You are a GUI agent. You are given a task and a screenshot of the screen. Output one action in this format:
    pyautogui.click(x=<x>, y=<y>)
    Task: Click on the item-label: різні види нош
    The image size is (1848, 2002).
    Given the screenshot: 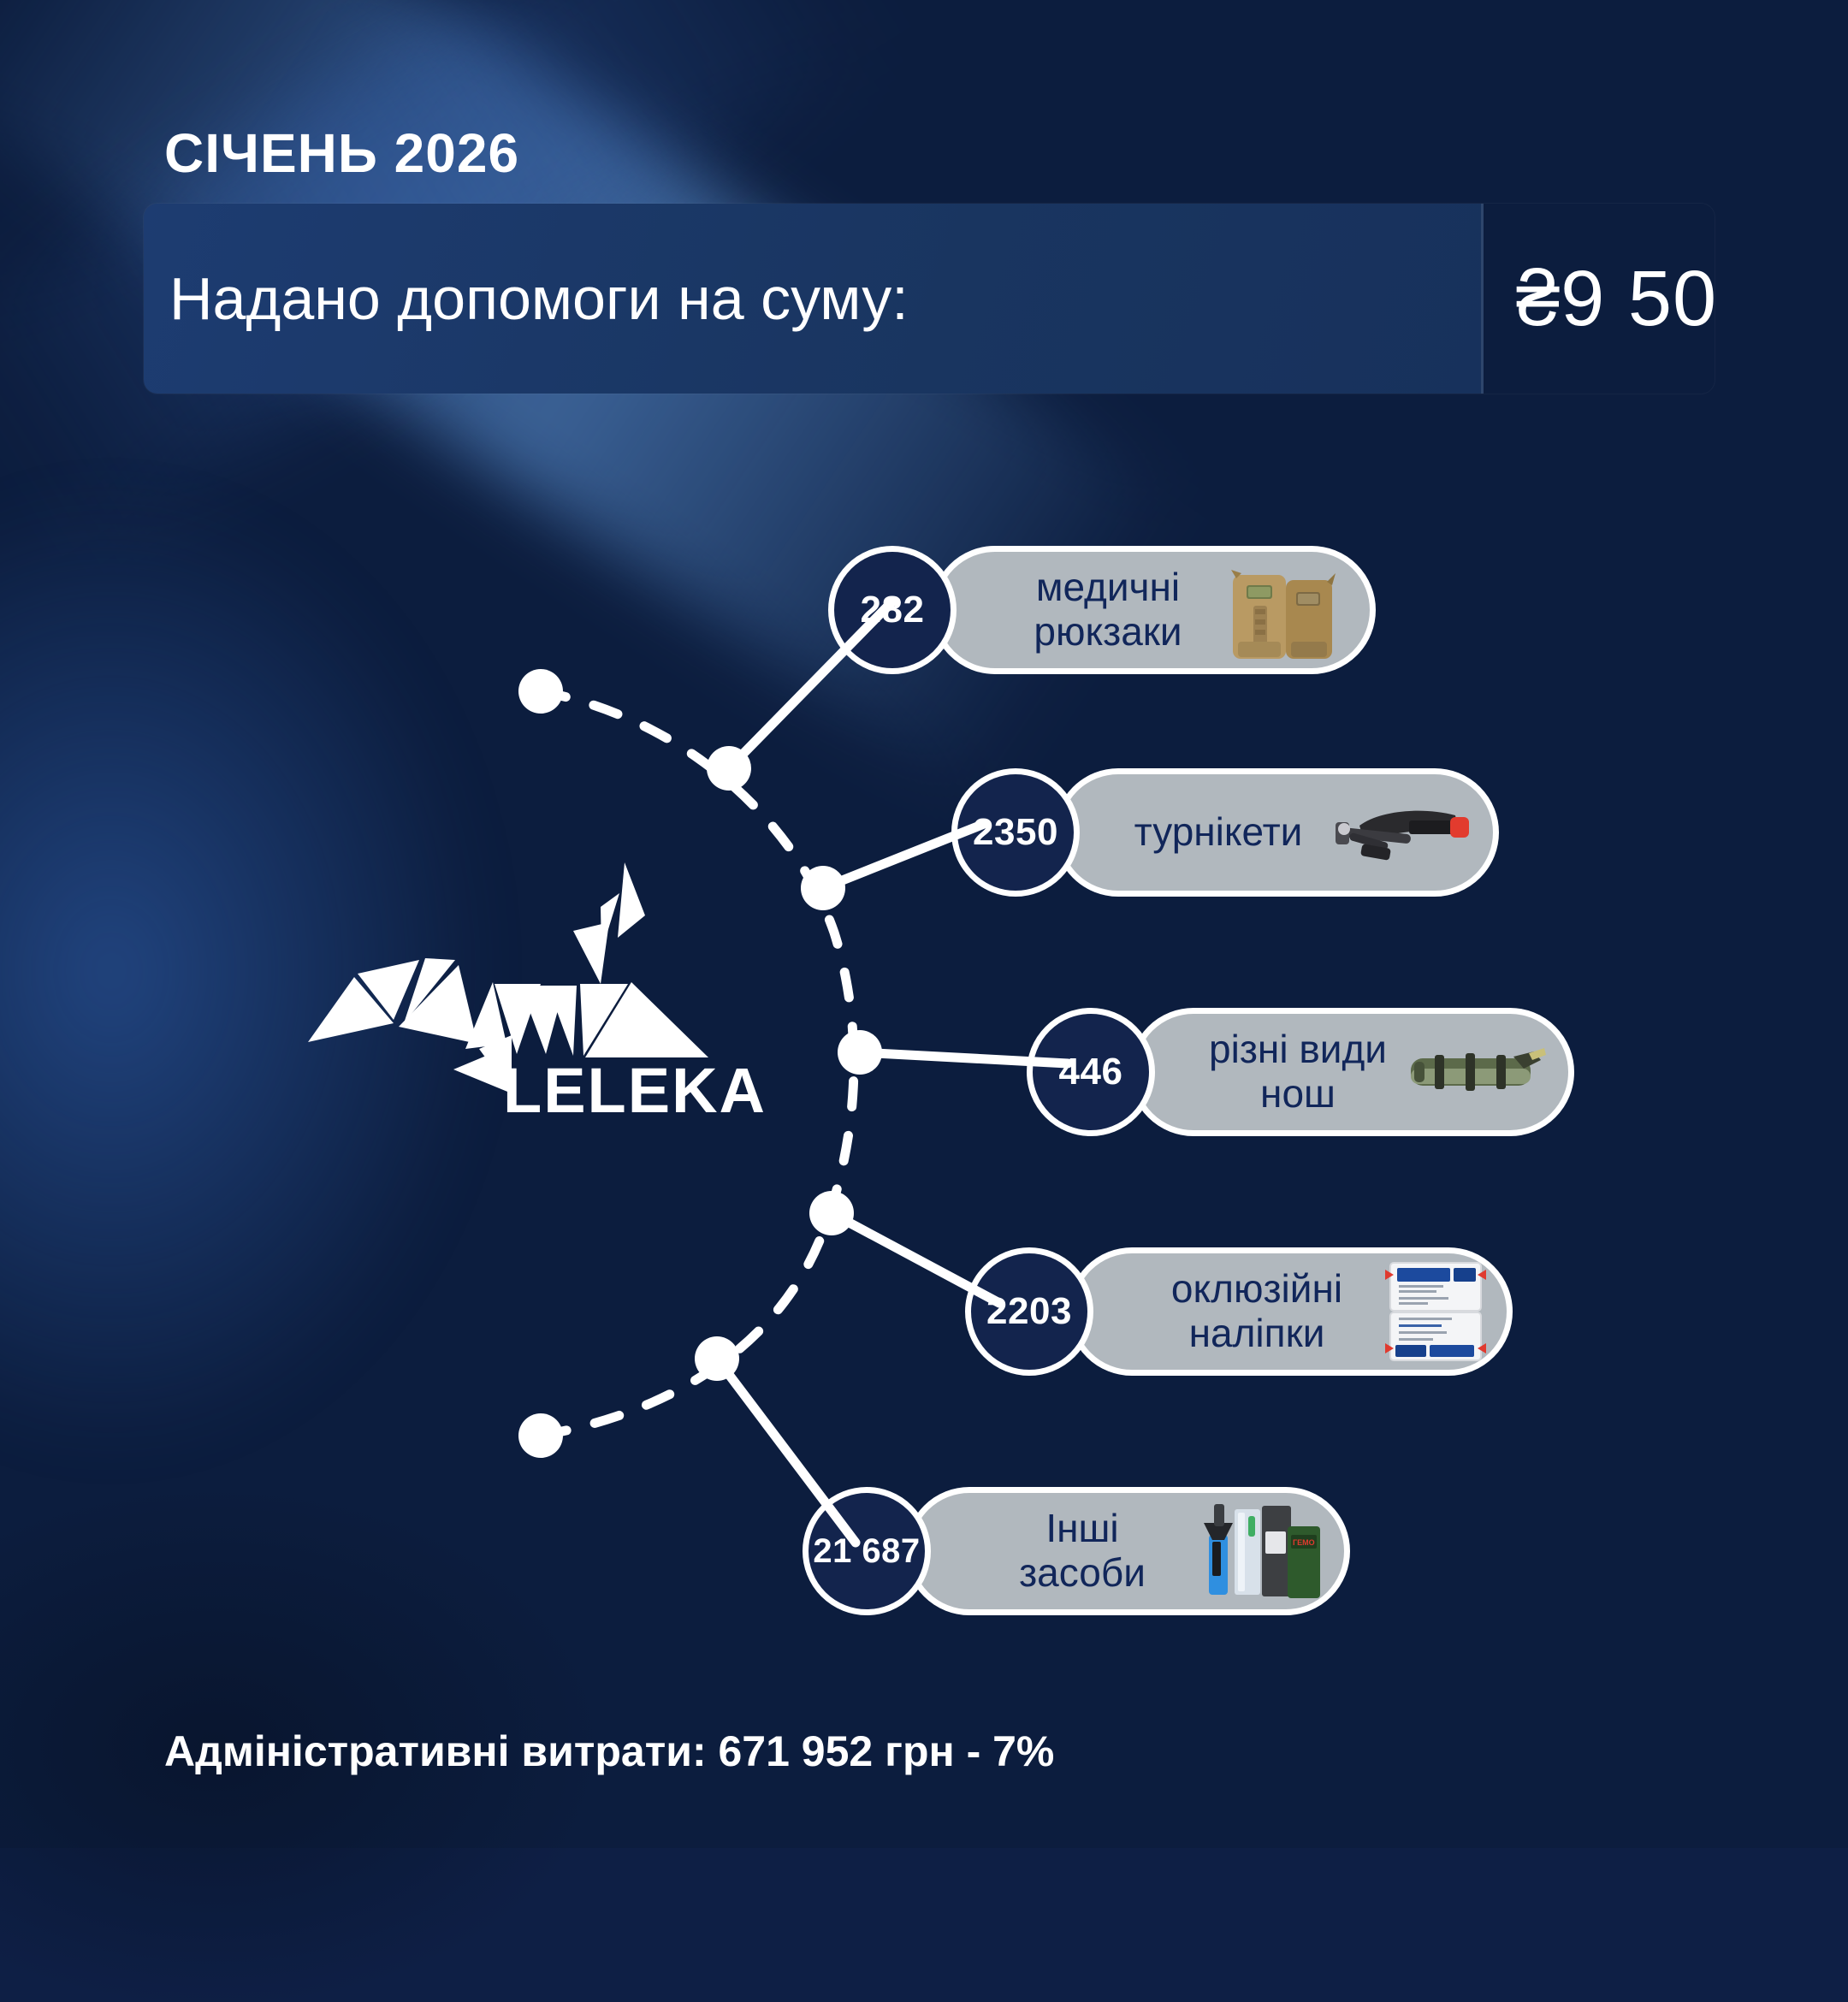 What is the action you would take?
    pyautogui.click(x=1304, y=1072)
    